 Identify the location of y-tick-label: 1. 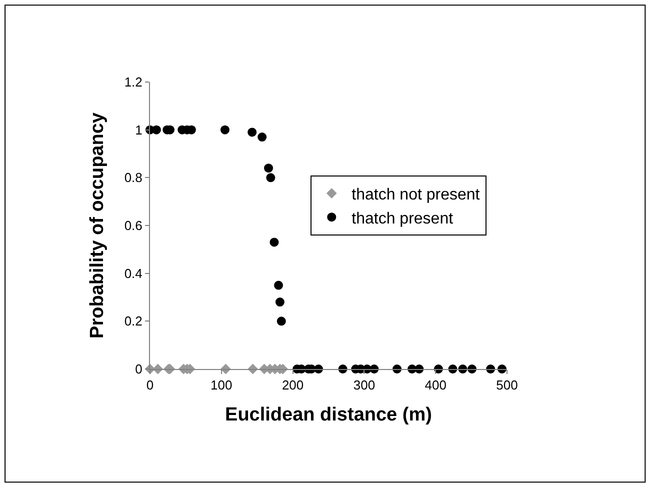
(138, 130).